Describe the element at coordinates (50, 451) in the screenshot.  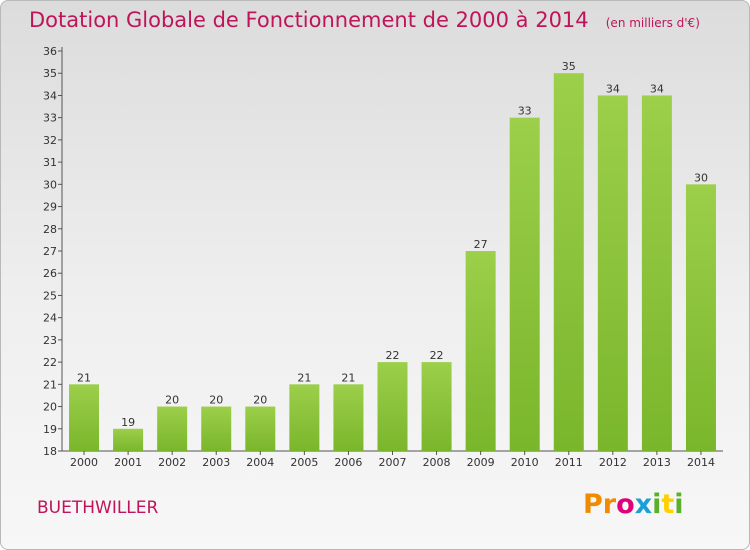
I see `y-tick-label: 18` at that location.